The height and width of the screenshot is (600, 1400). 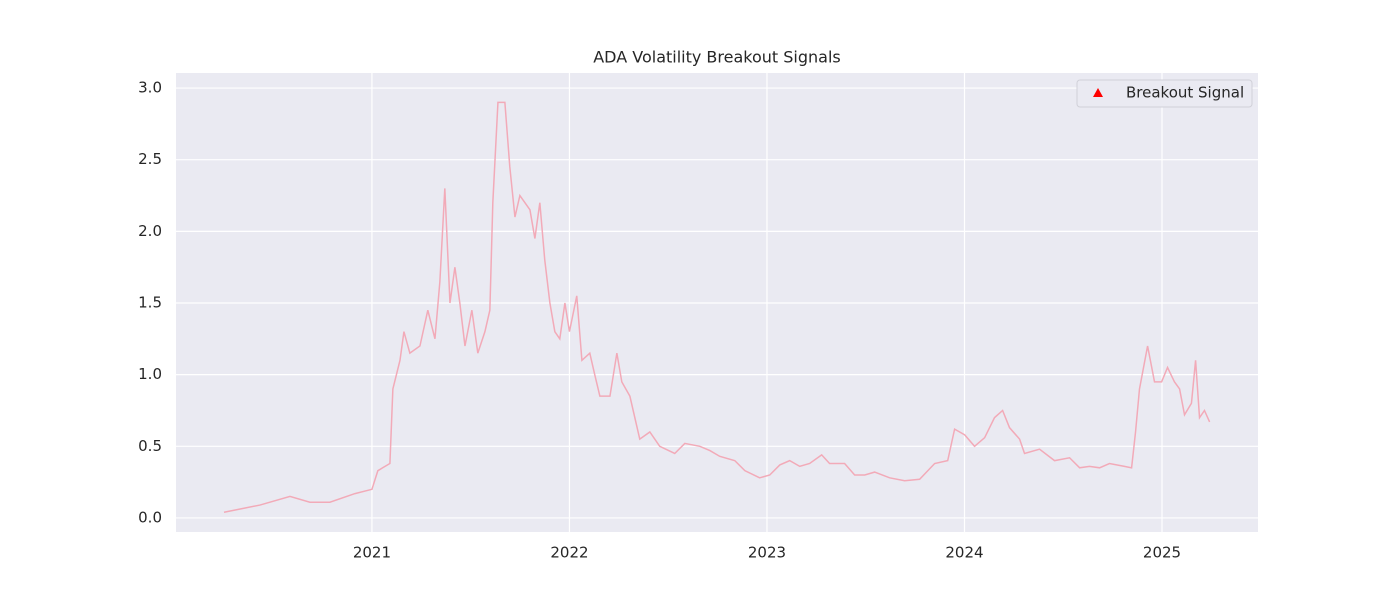 I want to click on x-tick-label: 2025, so click(x=1162, y=553).